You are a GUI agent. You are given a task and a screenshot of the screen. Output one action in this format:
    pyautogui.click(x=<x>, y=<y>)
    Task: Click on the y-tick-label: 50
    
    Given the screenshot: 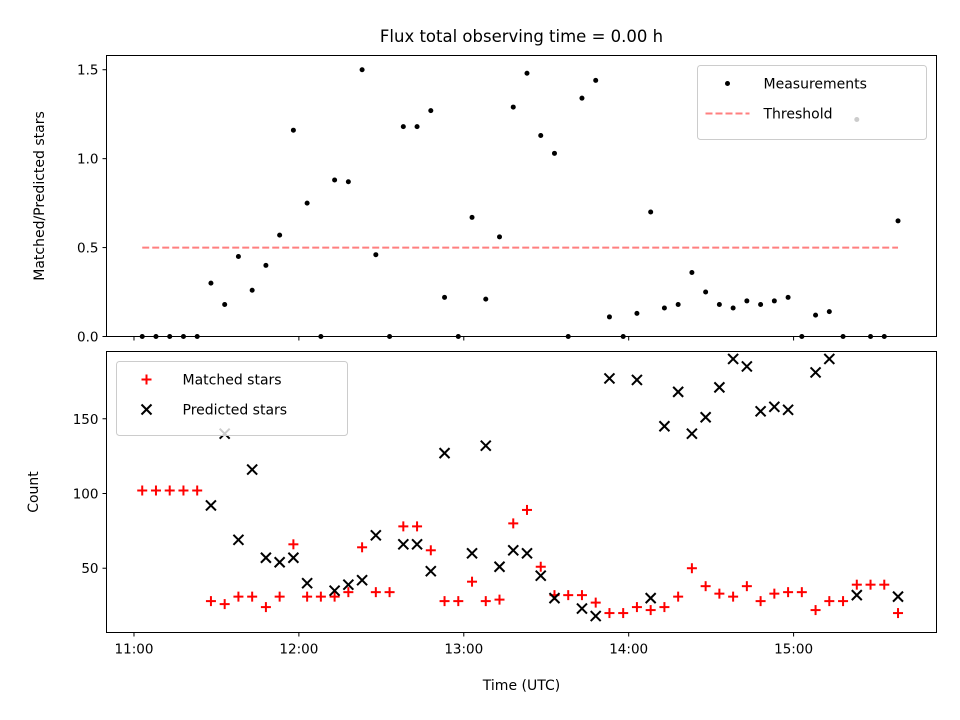 What is the action you would take?
    pyautogui.click(x=89, y=569)
    